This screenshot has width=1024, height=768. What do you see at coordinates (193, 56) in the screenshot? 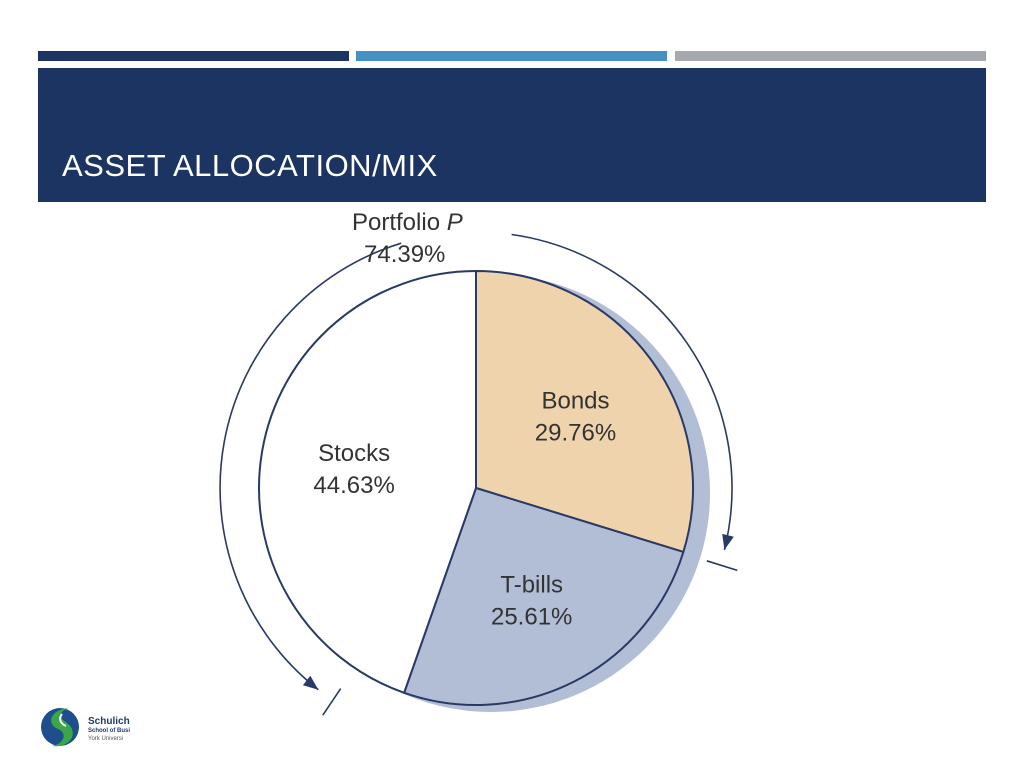
I see `top-bar-navy` at bounding box center [193, 56].